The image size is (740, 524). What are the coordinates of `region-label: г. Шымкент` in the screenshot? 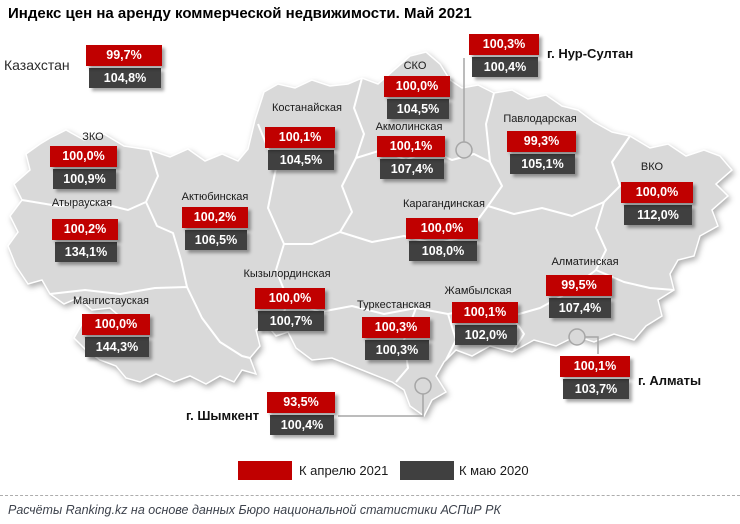 It's located at (223, 415).